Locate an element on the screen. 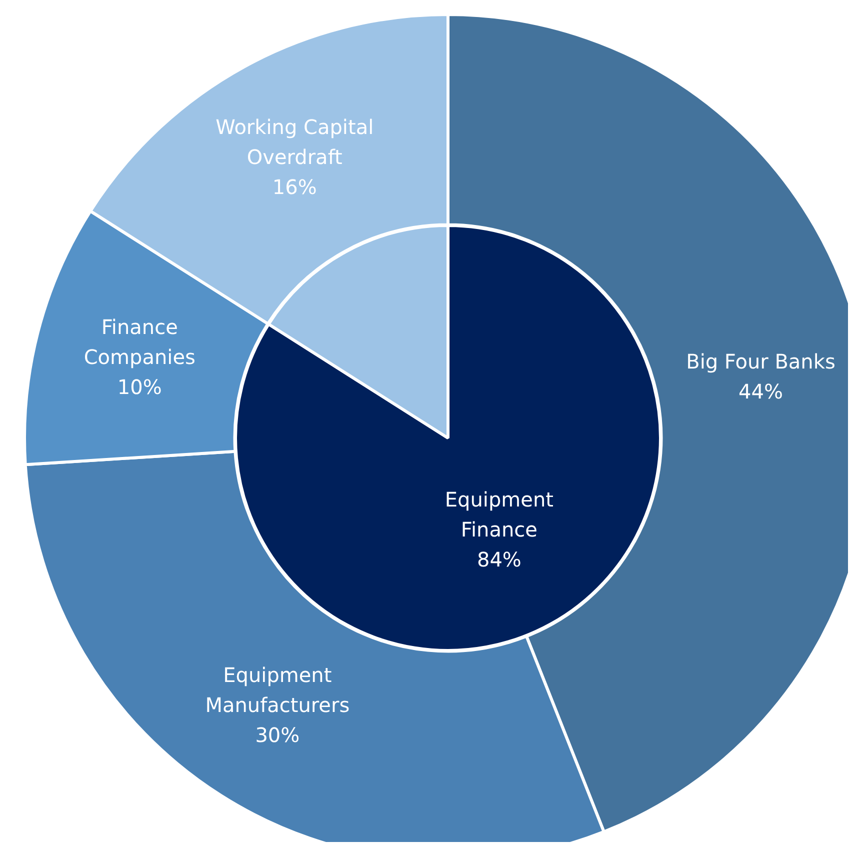  data-label: 16% is located at coordinates (294, 187).